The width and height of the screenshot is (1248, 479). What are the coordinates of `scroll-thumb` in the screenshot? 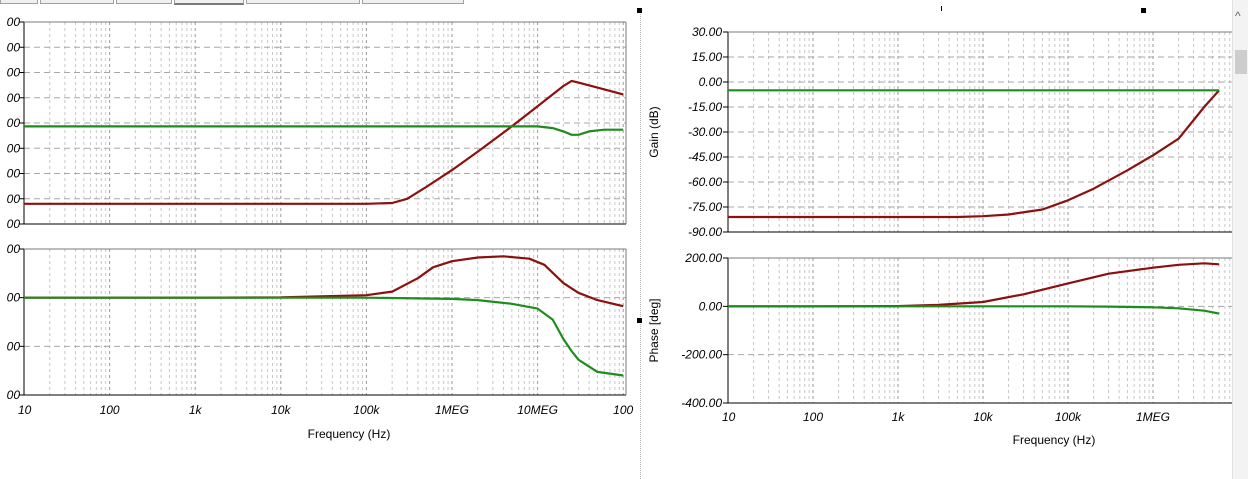 It's located at (1241, 62).